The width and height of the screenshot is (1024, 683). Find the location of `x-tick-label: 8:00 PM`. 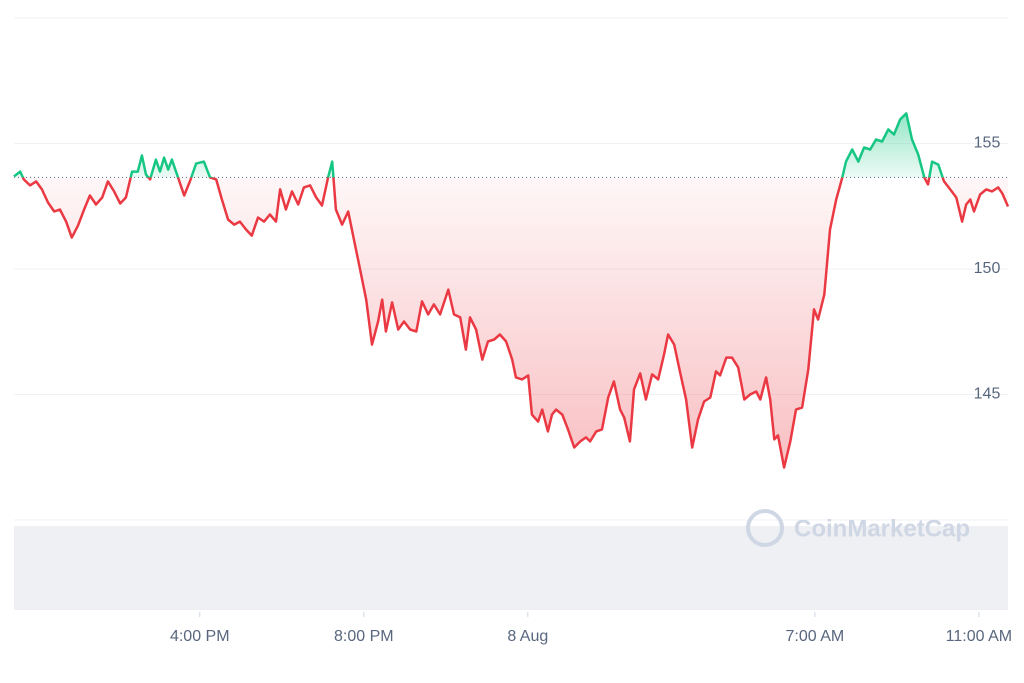

x-tick-label: 8:00 PM is located at coordinates (364, 636).